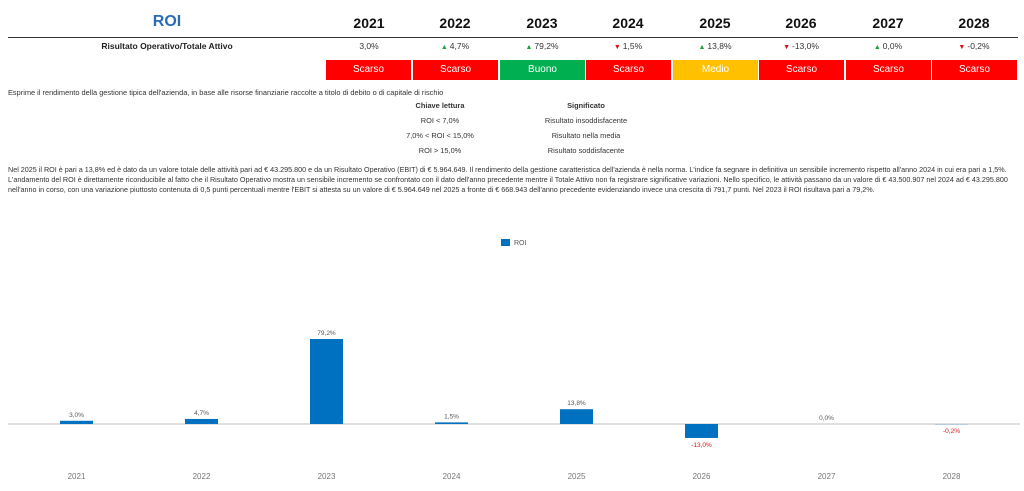 The image size is (1024, 491). What do you see at coordinates (542, 70) in the screenshot?
I see `rating-badge: Buono` at bounding box center [542, 70].